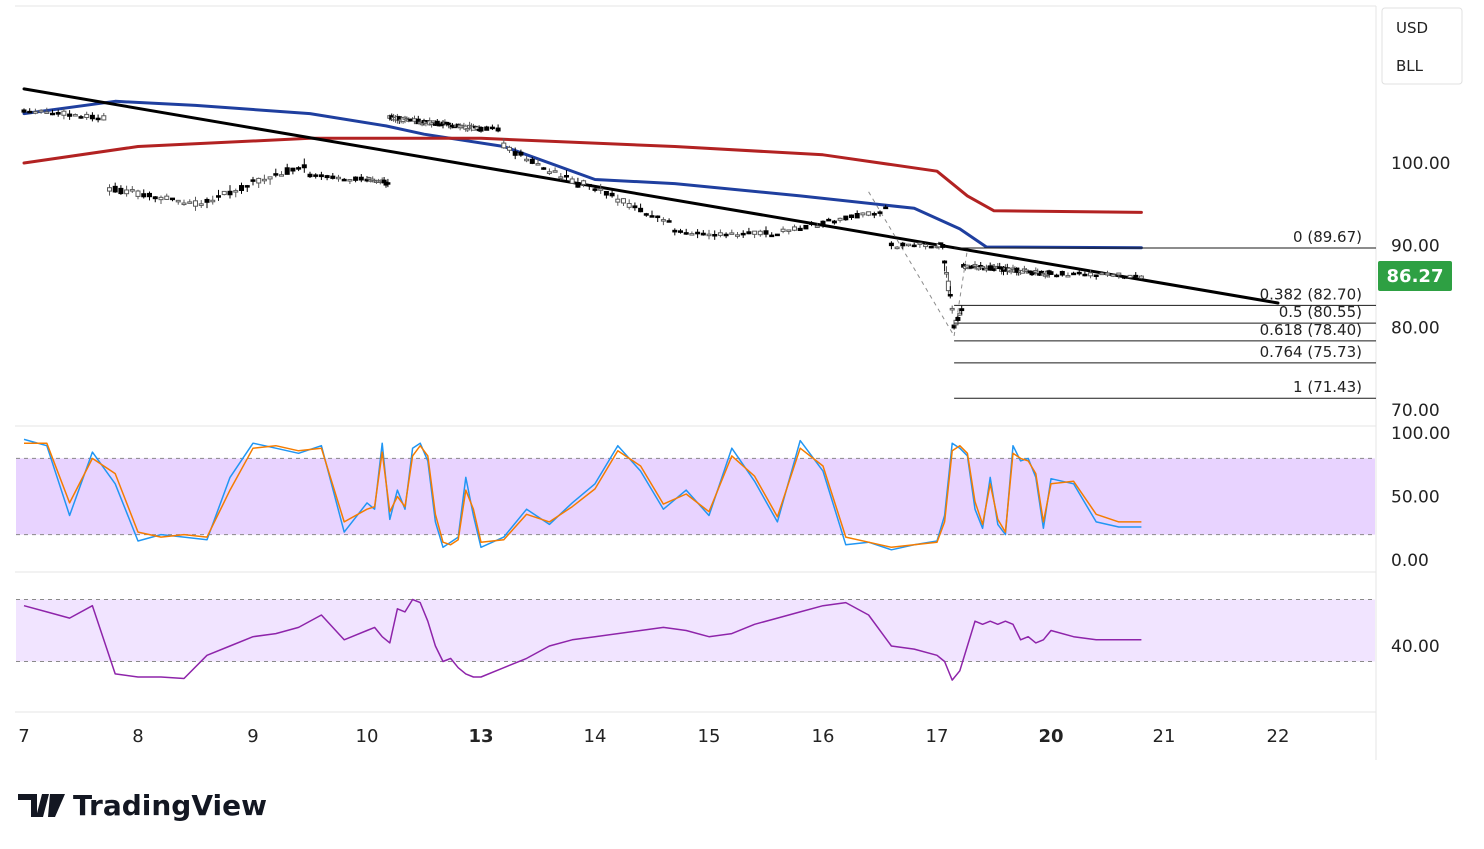 This screenshot has height=849, width=1484. I want to click on date-axis-tick: 10, so click(367, 736).